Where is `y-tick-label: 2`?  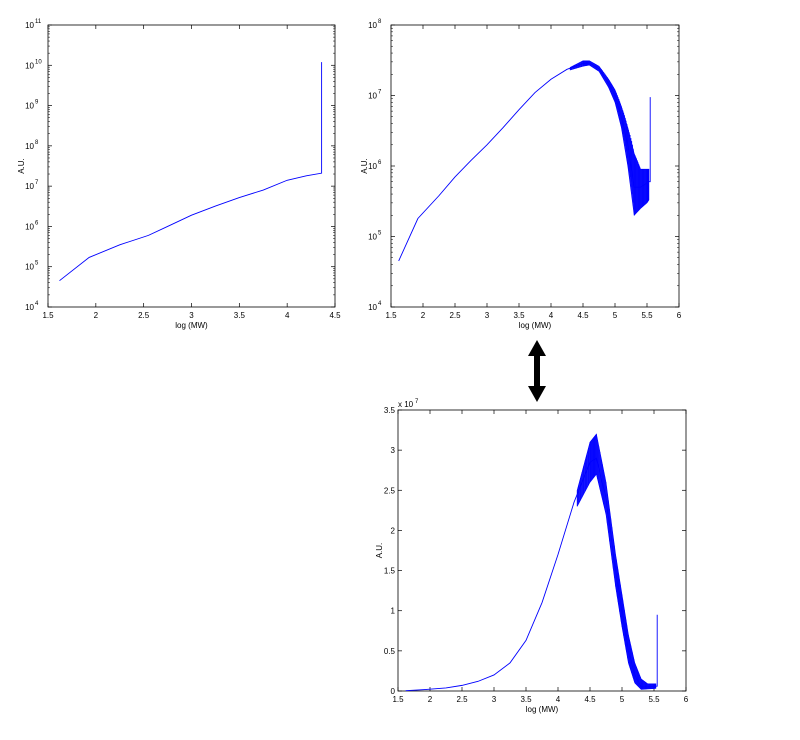 y-tick-label: 2 is located at coordinates (393, 530).